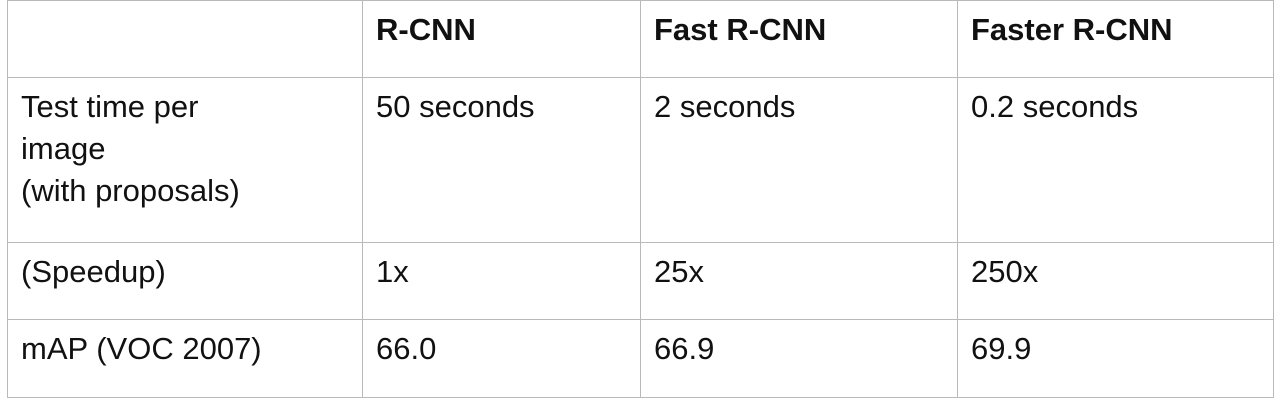  What do you see at coordinates (185, 281) in the screenshot?
I see `row-label-speedup: (Speedup)` at bounding box center [185, 281].